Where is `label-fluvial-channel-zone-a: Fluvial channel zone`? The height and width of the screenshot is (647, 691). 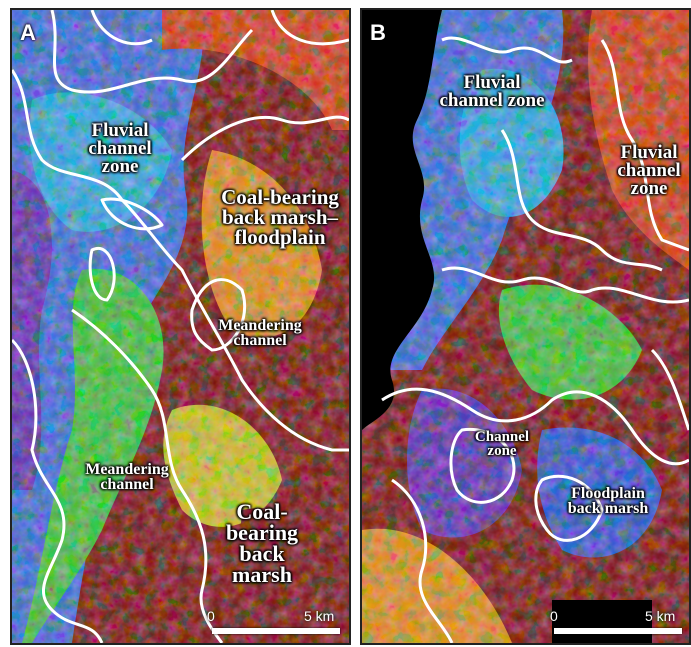
label-fluvial-channel-zone-a: Fluvial channel zone is located at coordinates (120, 149).